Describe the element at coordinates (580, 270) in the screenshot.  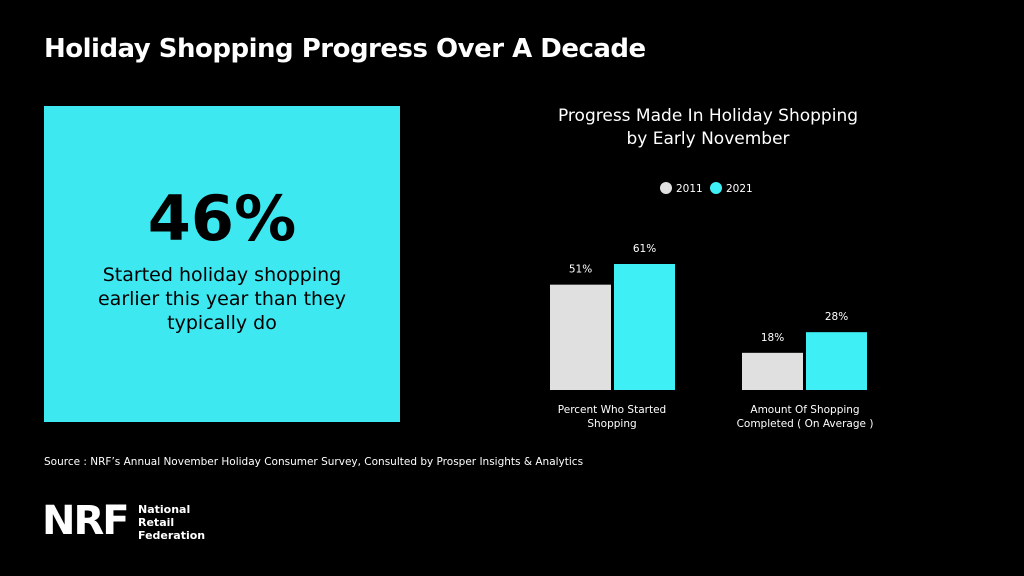
I see `value-label: 51%` at that location.